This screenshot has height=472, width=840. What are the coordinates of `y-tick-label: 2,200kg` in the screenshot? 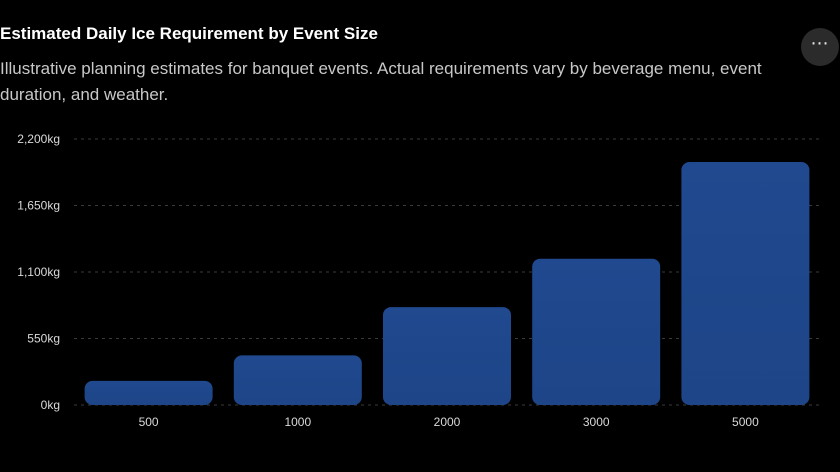 It's located at (38, 139).